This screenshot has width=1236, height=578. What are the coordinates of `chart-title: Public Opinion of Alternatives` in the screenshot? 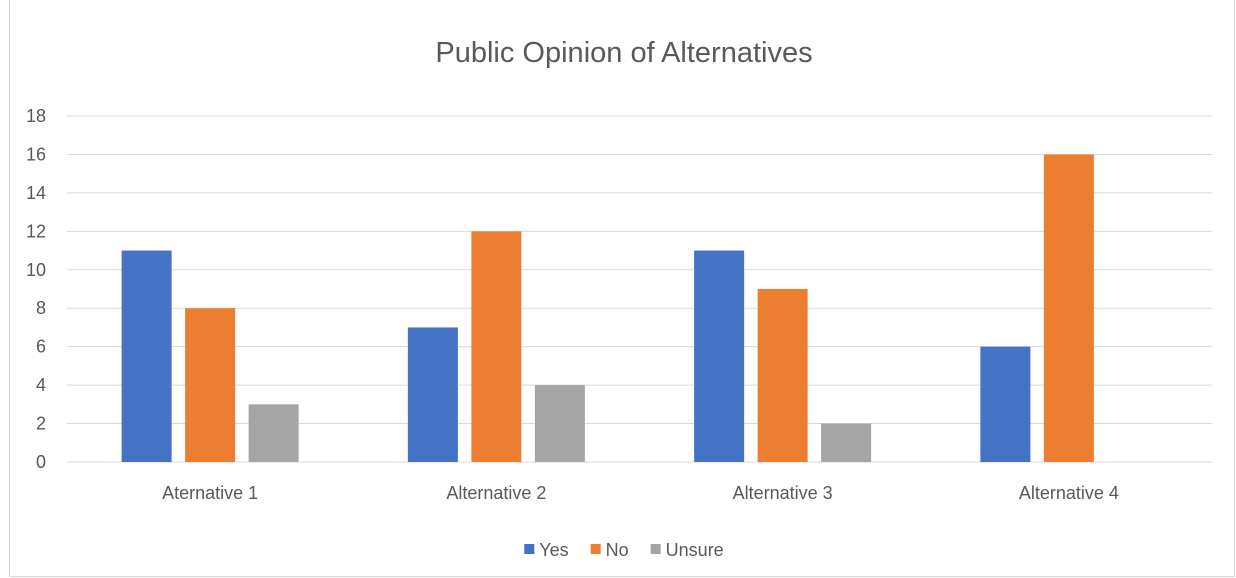 It's located at (623, 53).